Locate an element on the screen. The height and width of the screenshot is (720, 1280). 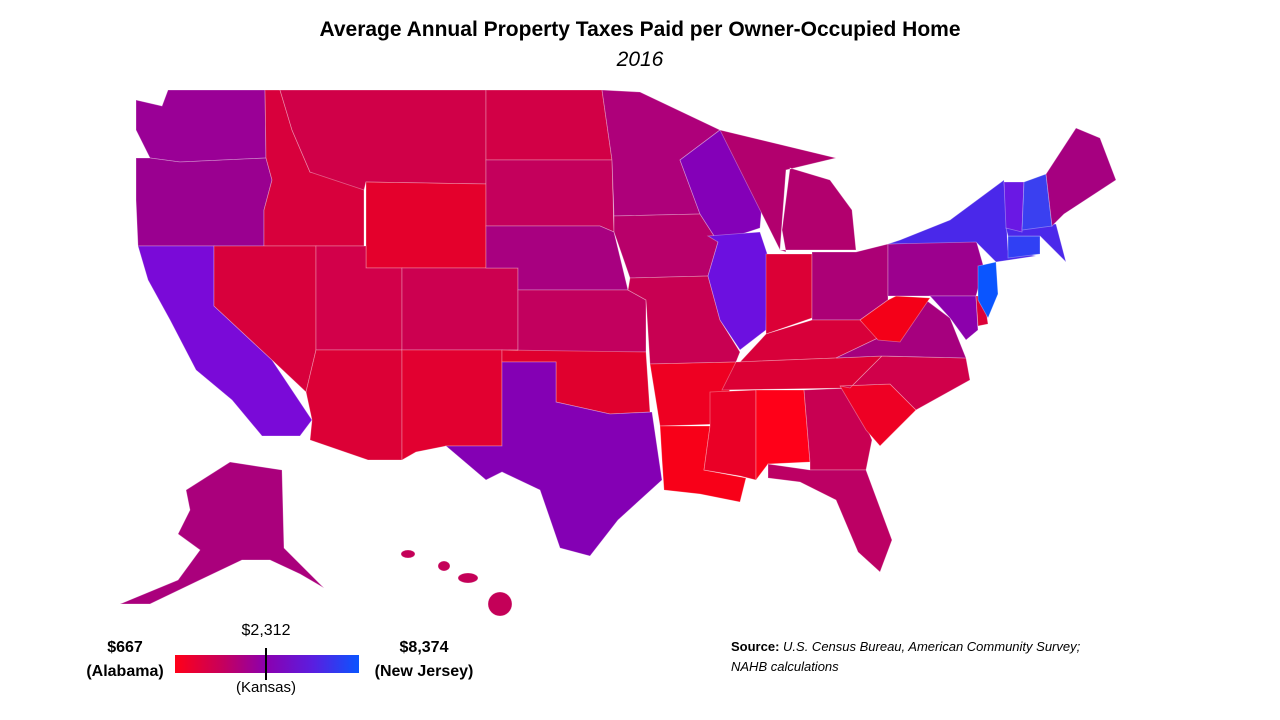
state-FL is located at coordinates (830, 518).